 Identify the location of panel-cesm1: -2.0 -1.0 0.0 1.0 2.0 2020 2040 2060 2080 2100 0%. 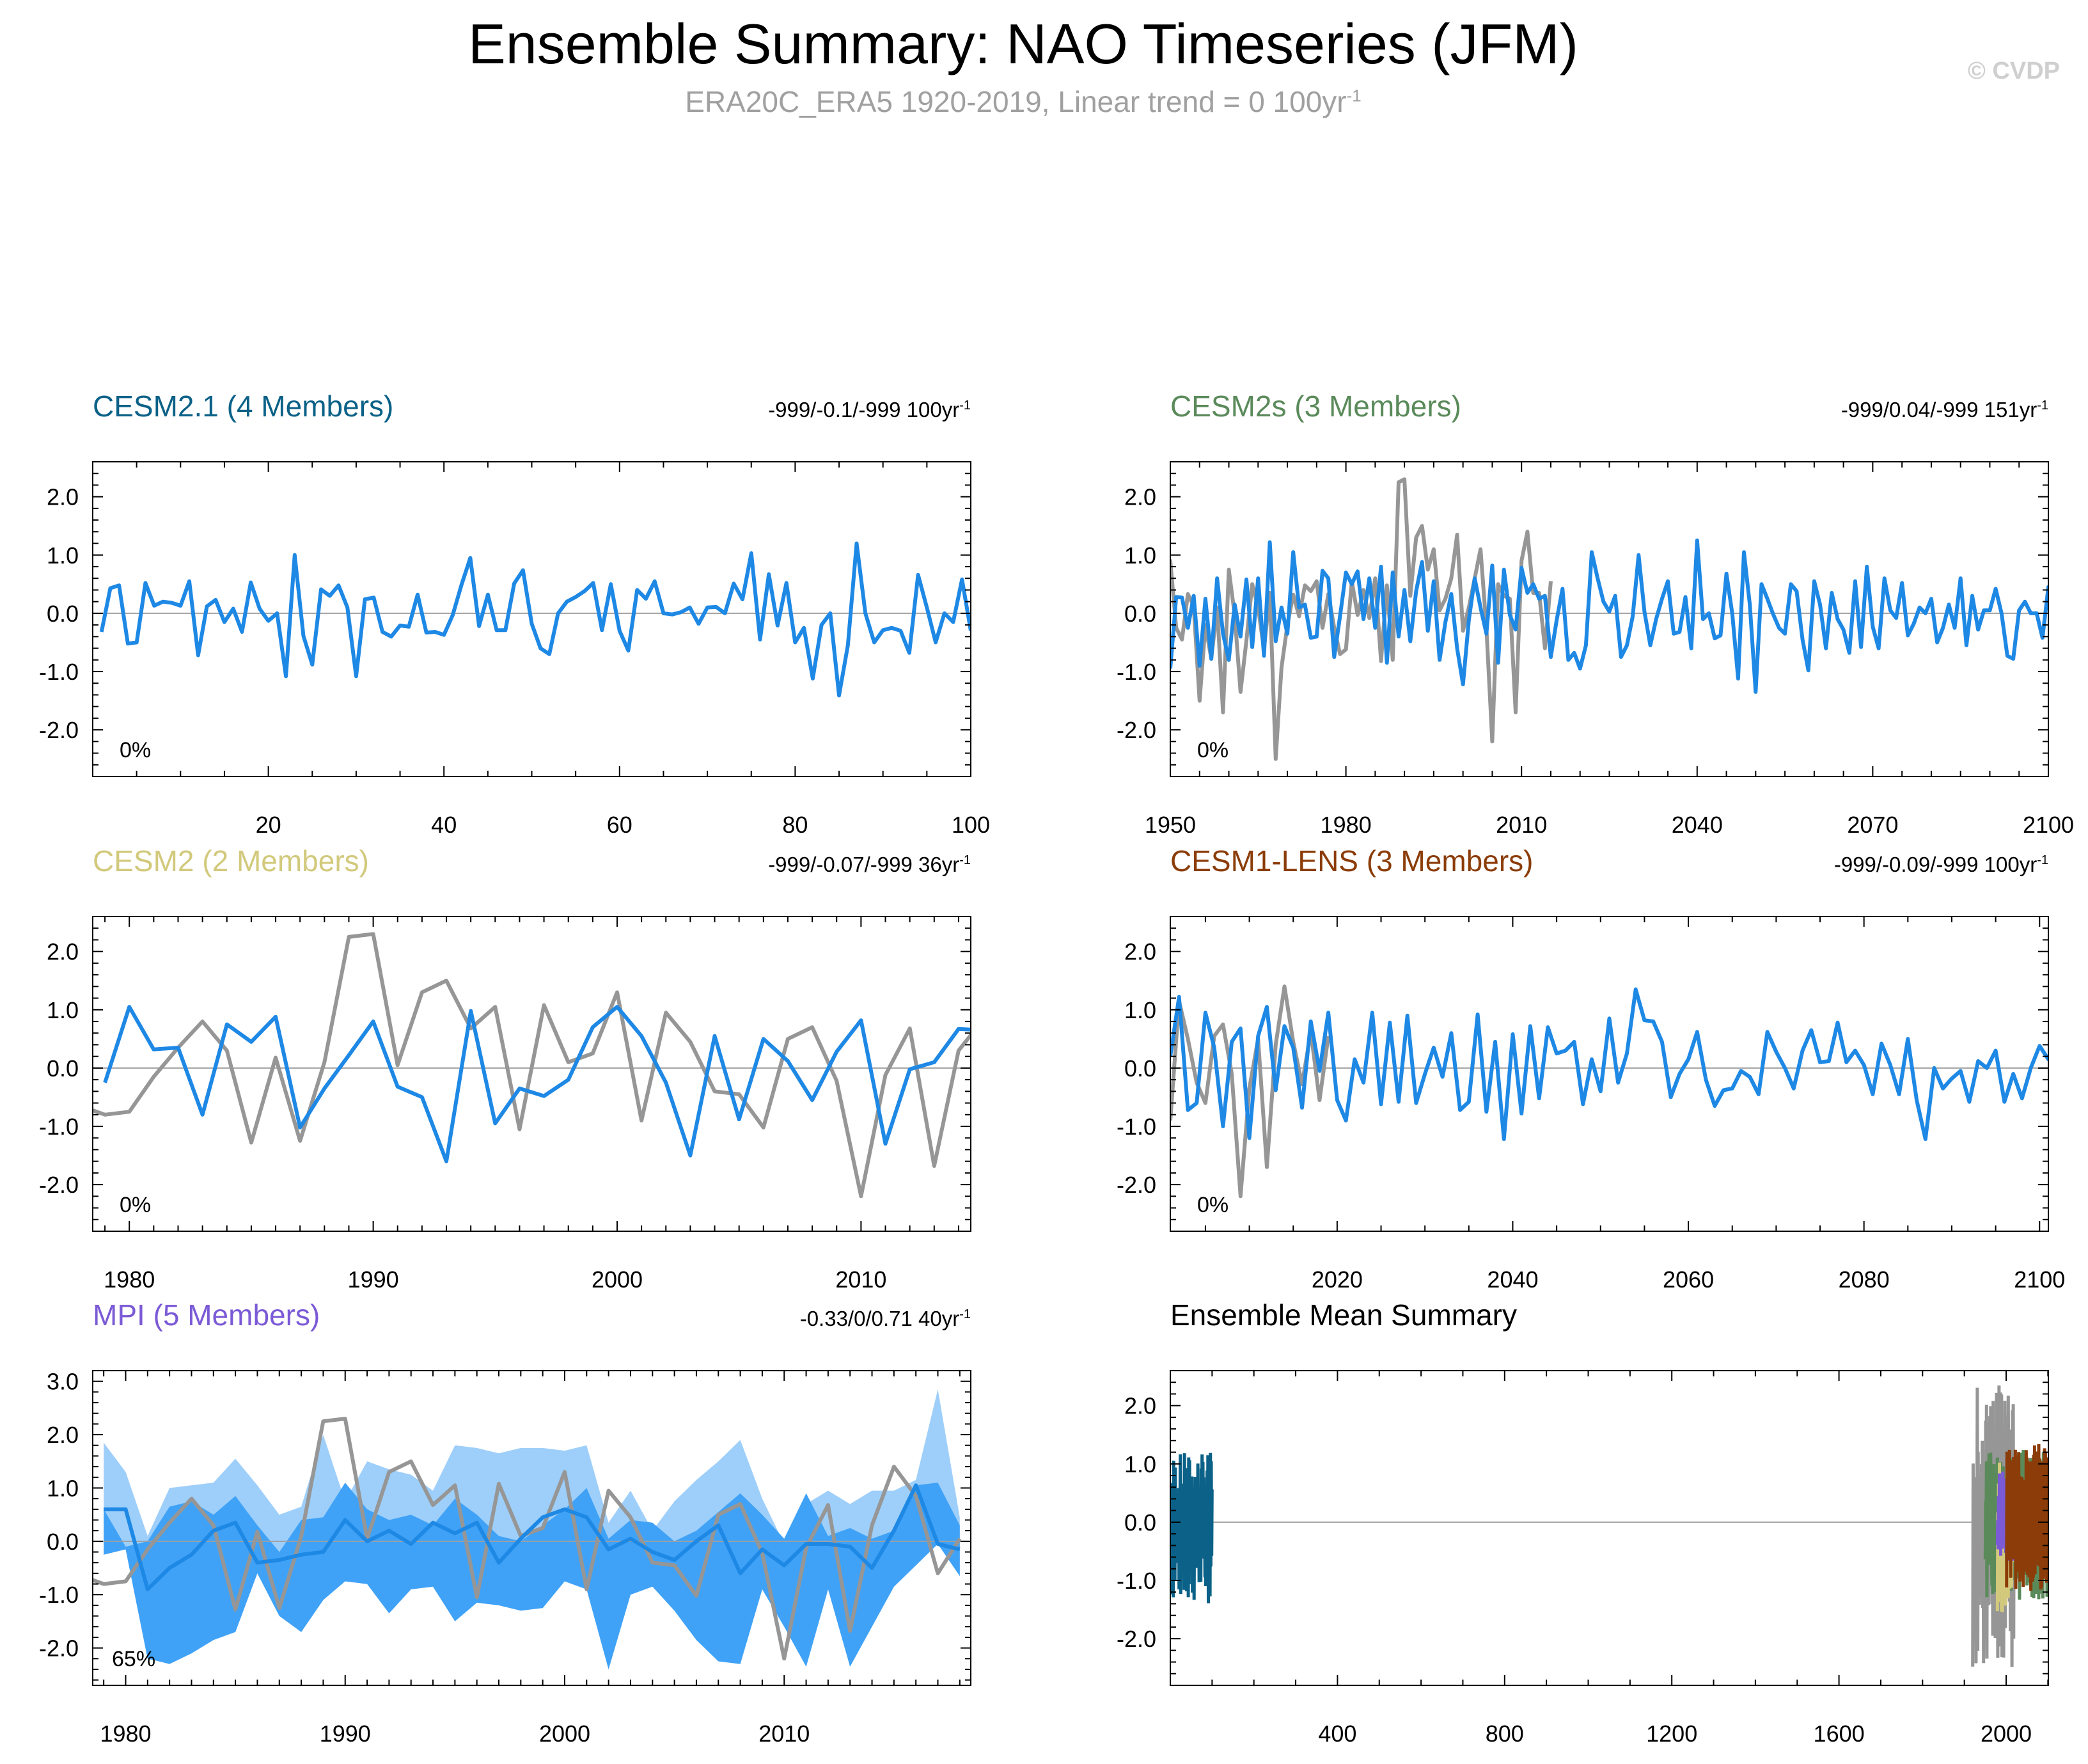
(1591, 1104).